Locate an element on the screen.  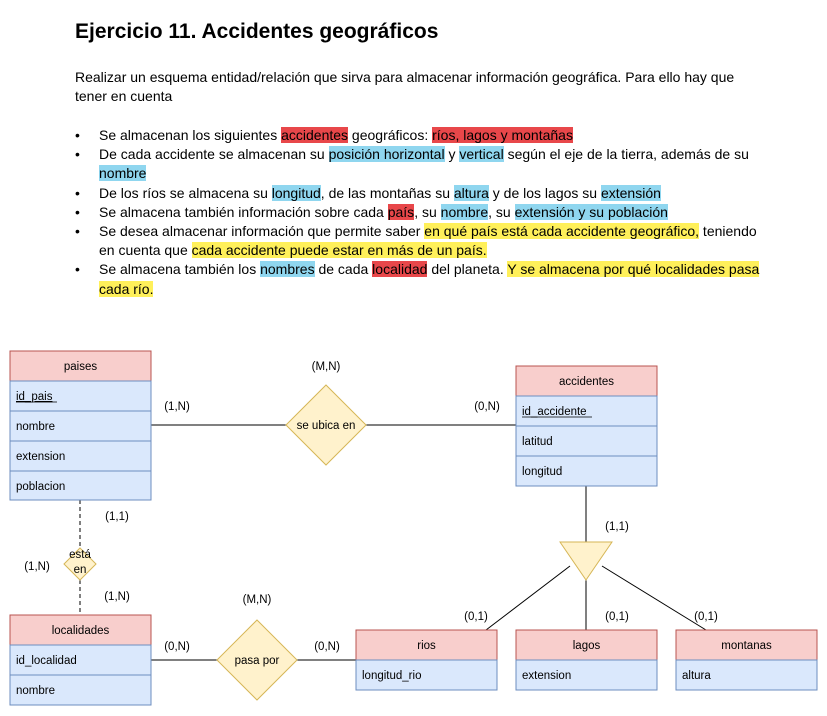
highlighted-term: posición horizontal is located at coordinates (386, 154).